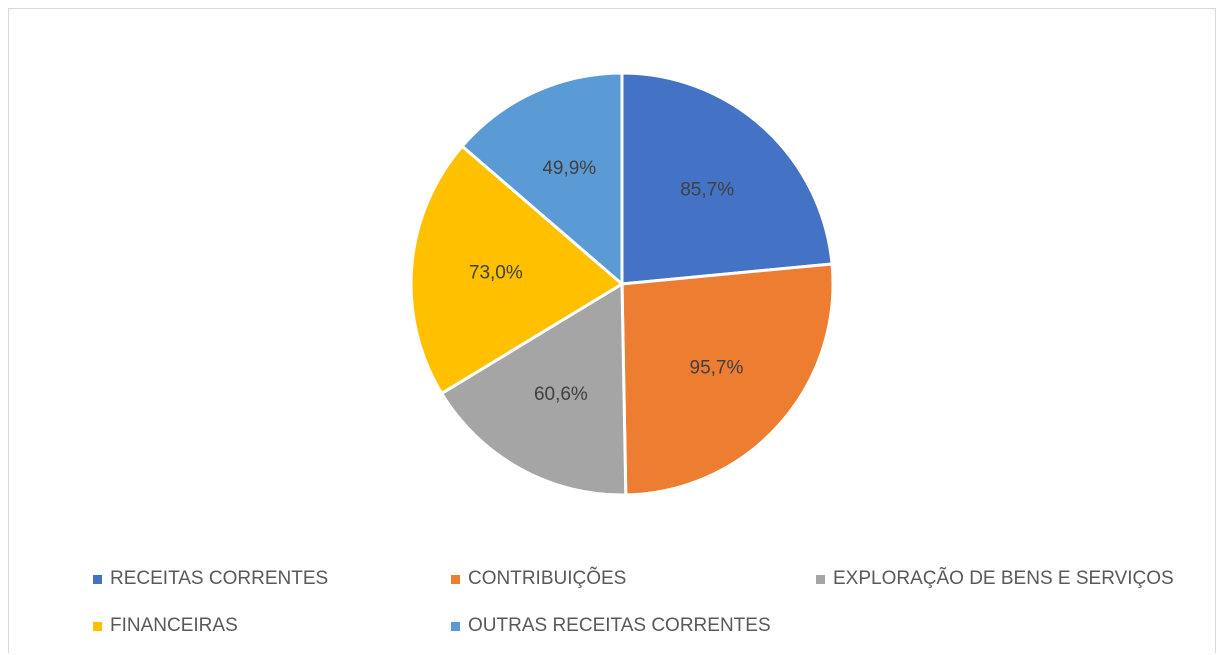 The height and width of the screenshot is (655, 1225). What do you see at coordinates (569, 168) in the screenshot?
I see `pie-data-label-4: 49,9%` at bounding box center [569, 168].